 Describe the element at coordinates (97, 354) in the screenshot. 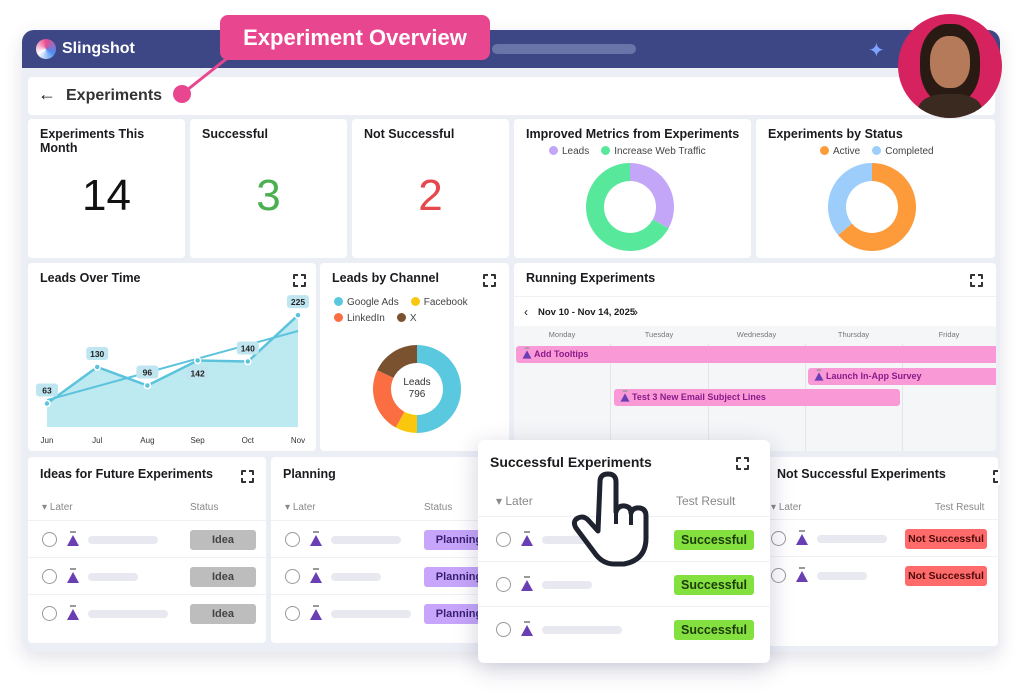

I see `data-label: 130` at that location.